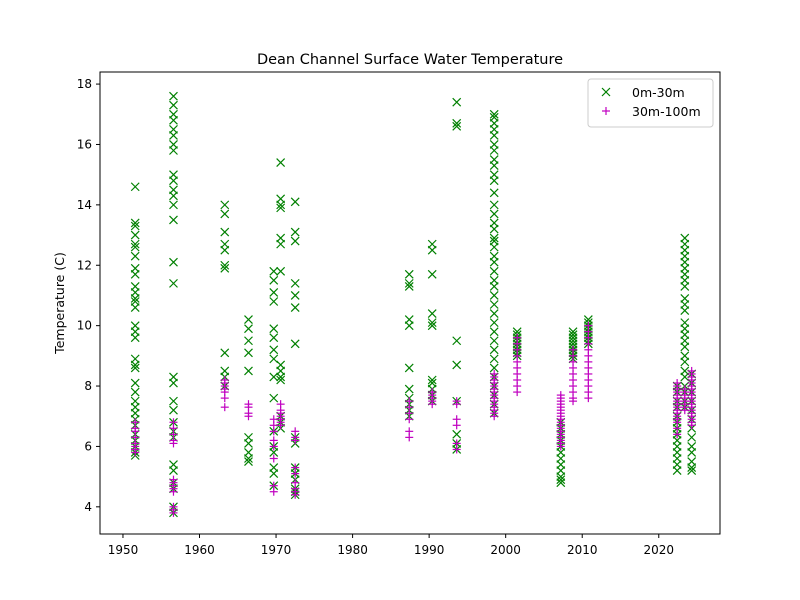  I want to click on legend-plus-icon, so click(606, 111).